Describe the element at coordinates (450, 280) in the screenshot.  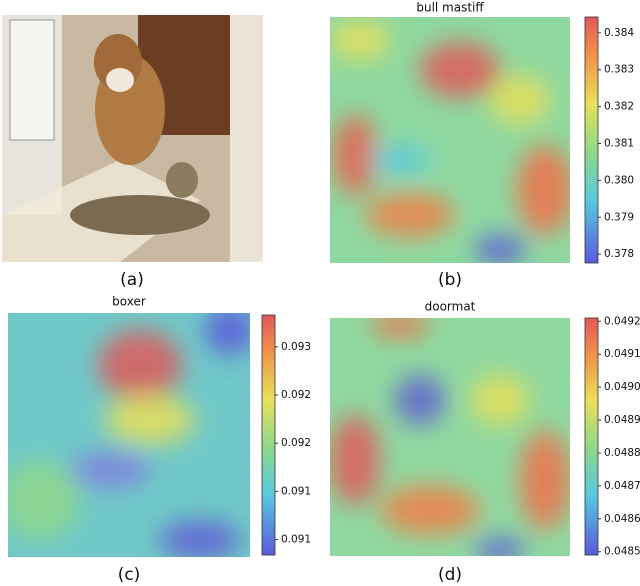
I see `caption: (b)` at that location.